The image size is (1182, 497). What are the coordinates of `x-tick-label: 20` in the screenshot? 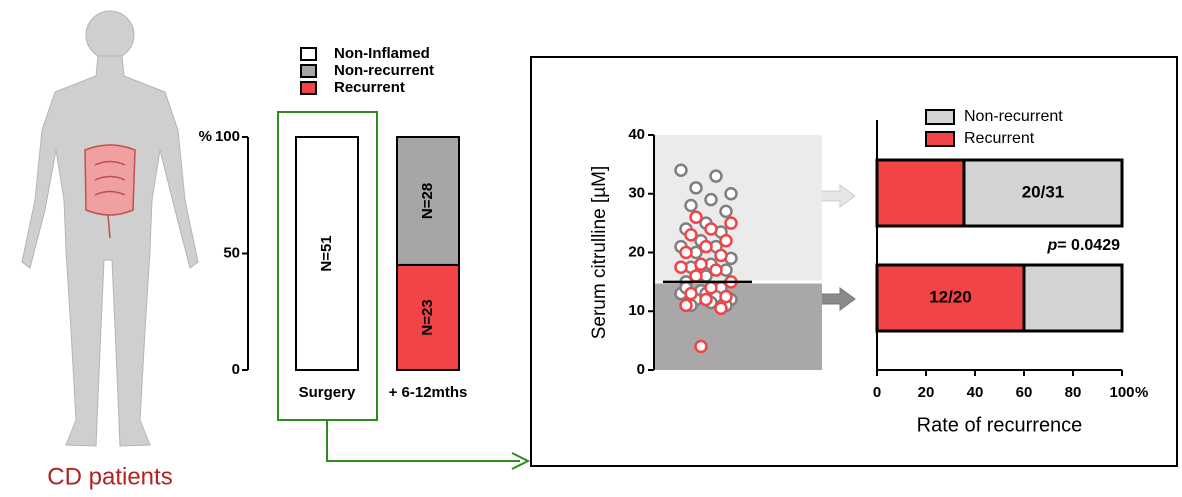 It's located at (926, 392).